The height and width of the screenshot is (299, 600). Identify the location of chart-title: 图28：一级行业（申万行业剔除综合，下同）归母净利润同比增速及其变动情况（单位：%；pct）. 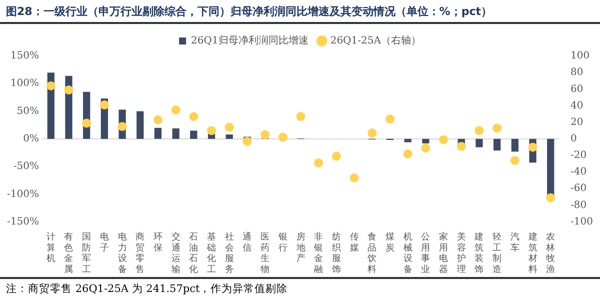
(300, 12).